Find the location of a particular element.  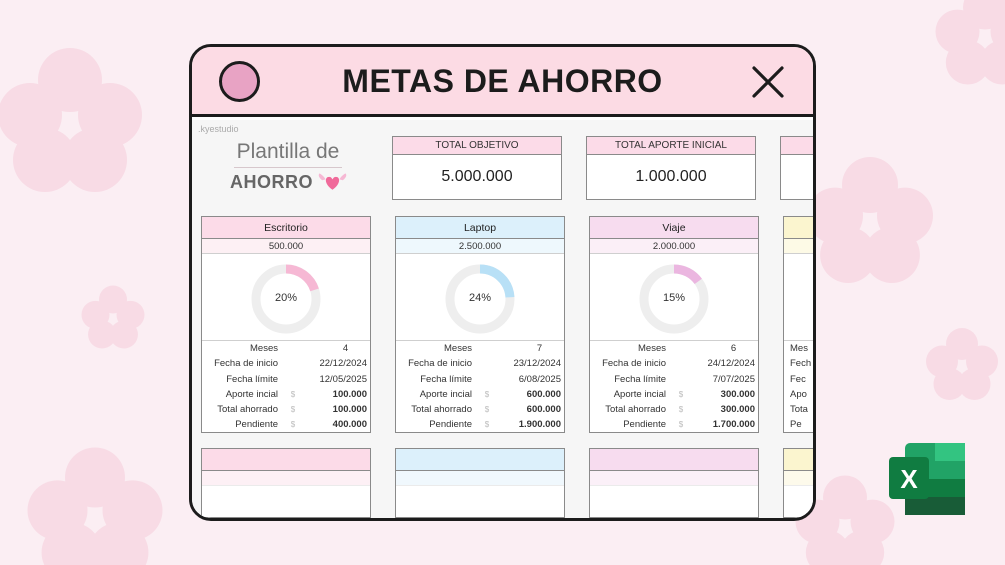

logo-line-1: Plantilla de is located at coordinates (288, 151).